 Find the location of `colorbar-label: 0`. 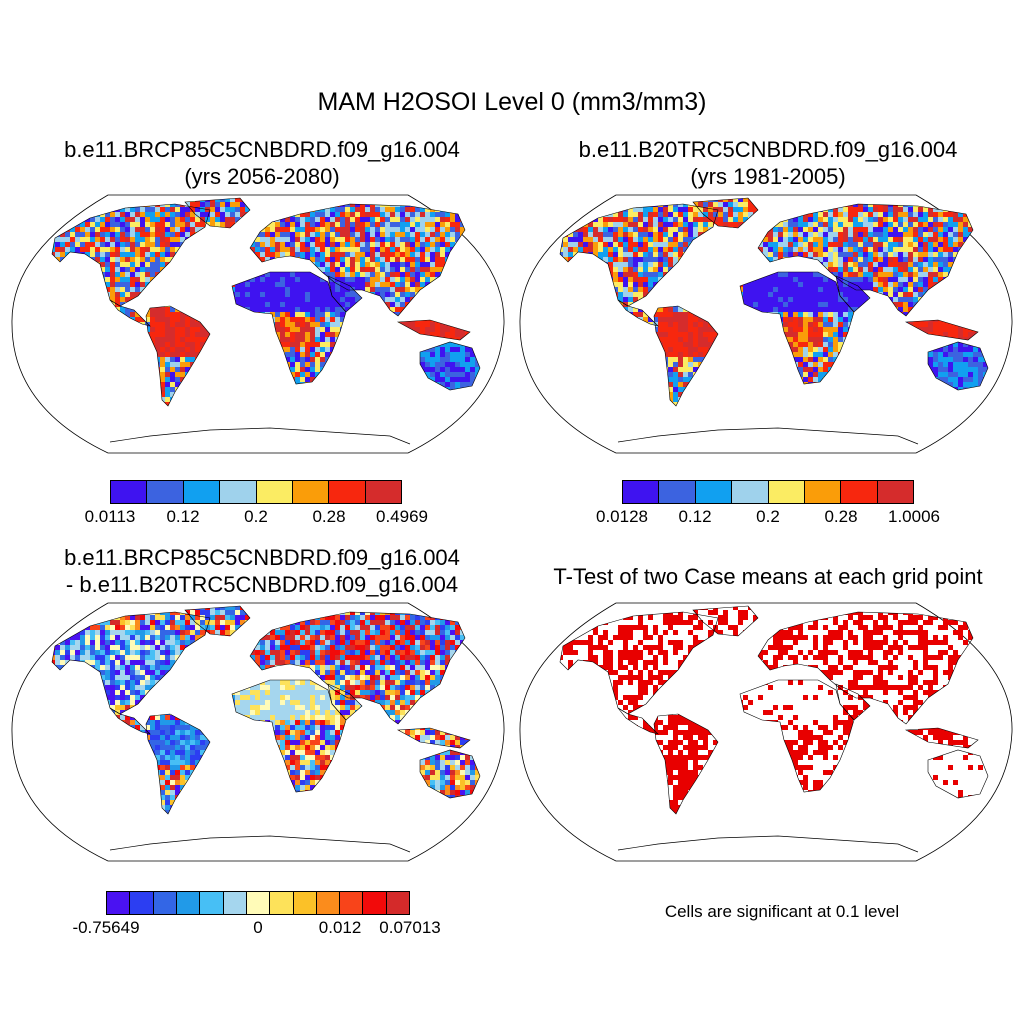

colorbar-label: 0 is located at coordinates (258, 927).